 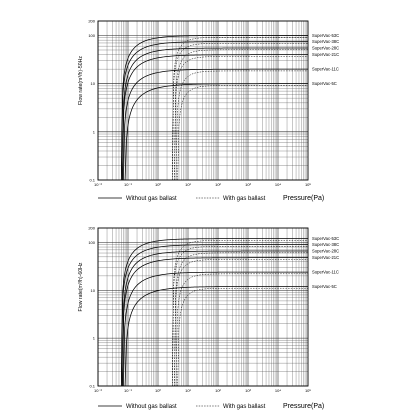 I want to click on y-axis-label: Flow rate(m³/h)-50Hz, so click(x=81, y=80).